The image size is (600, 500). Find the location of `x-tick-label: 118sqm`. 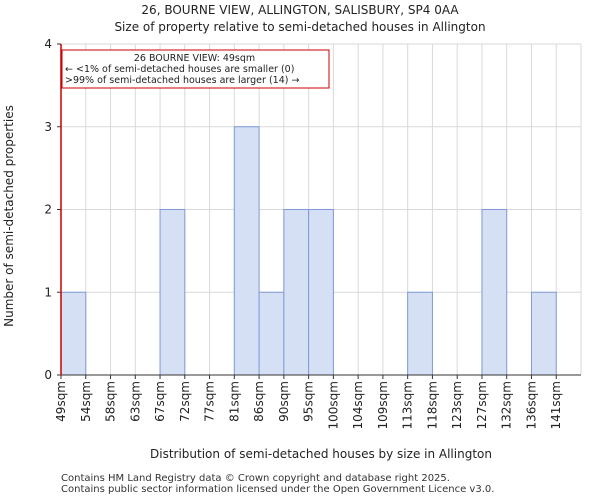

x-tick-label: 118sqm is located at coordinates (432, 405).